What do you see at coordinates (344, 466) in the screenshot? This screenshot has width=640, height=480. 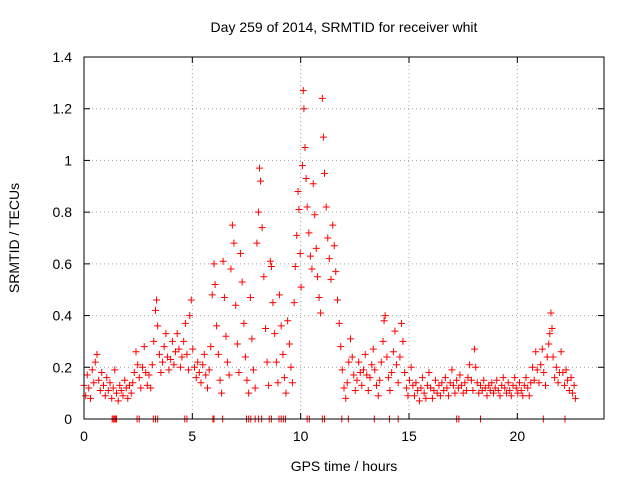 I see `x-axis-label: GPS time / hours` at bounding box center [344, 466].